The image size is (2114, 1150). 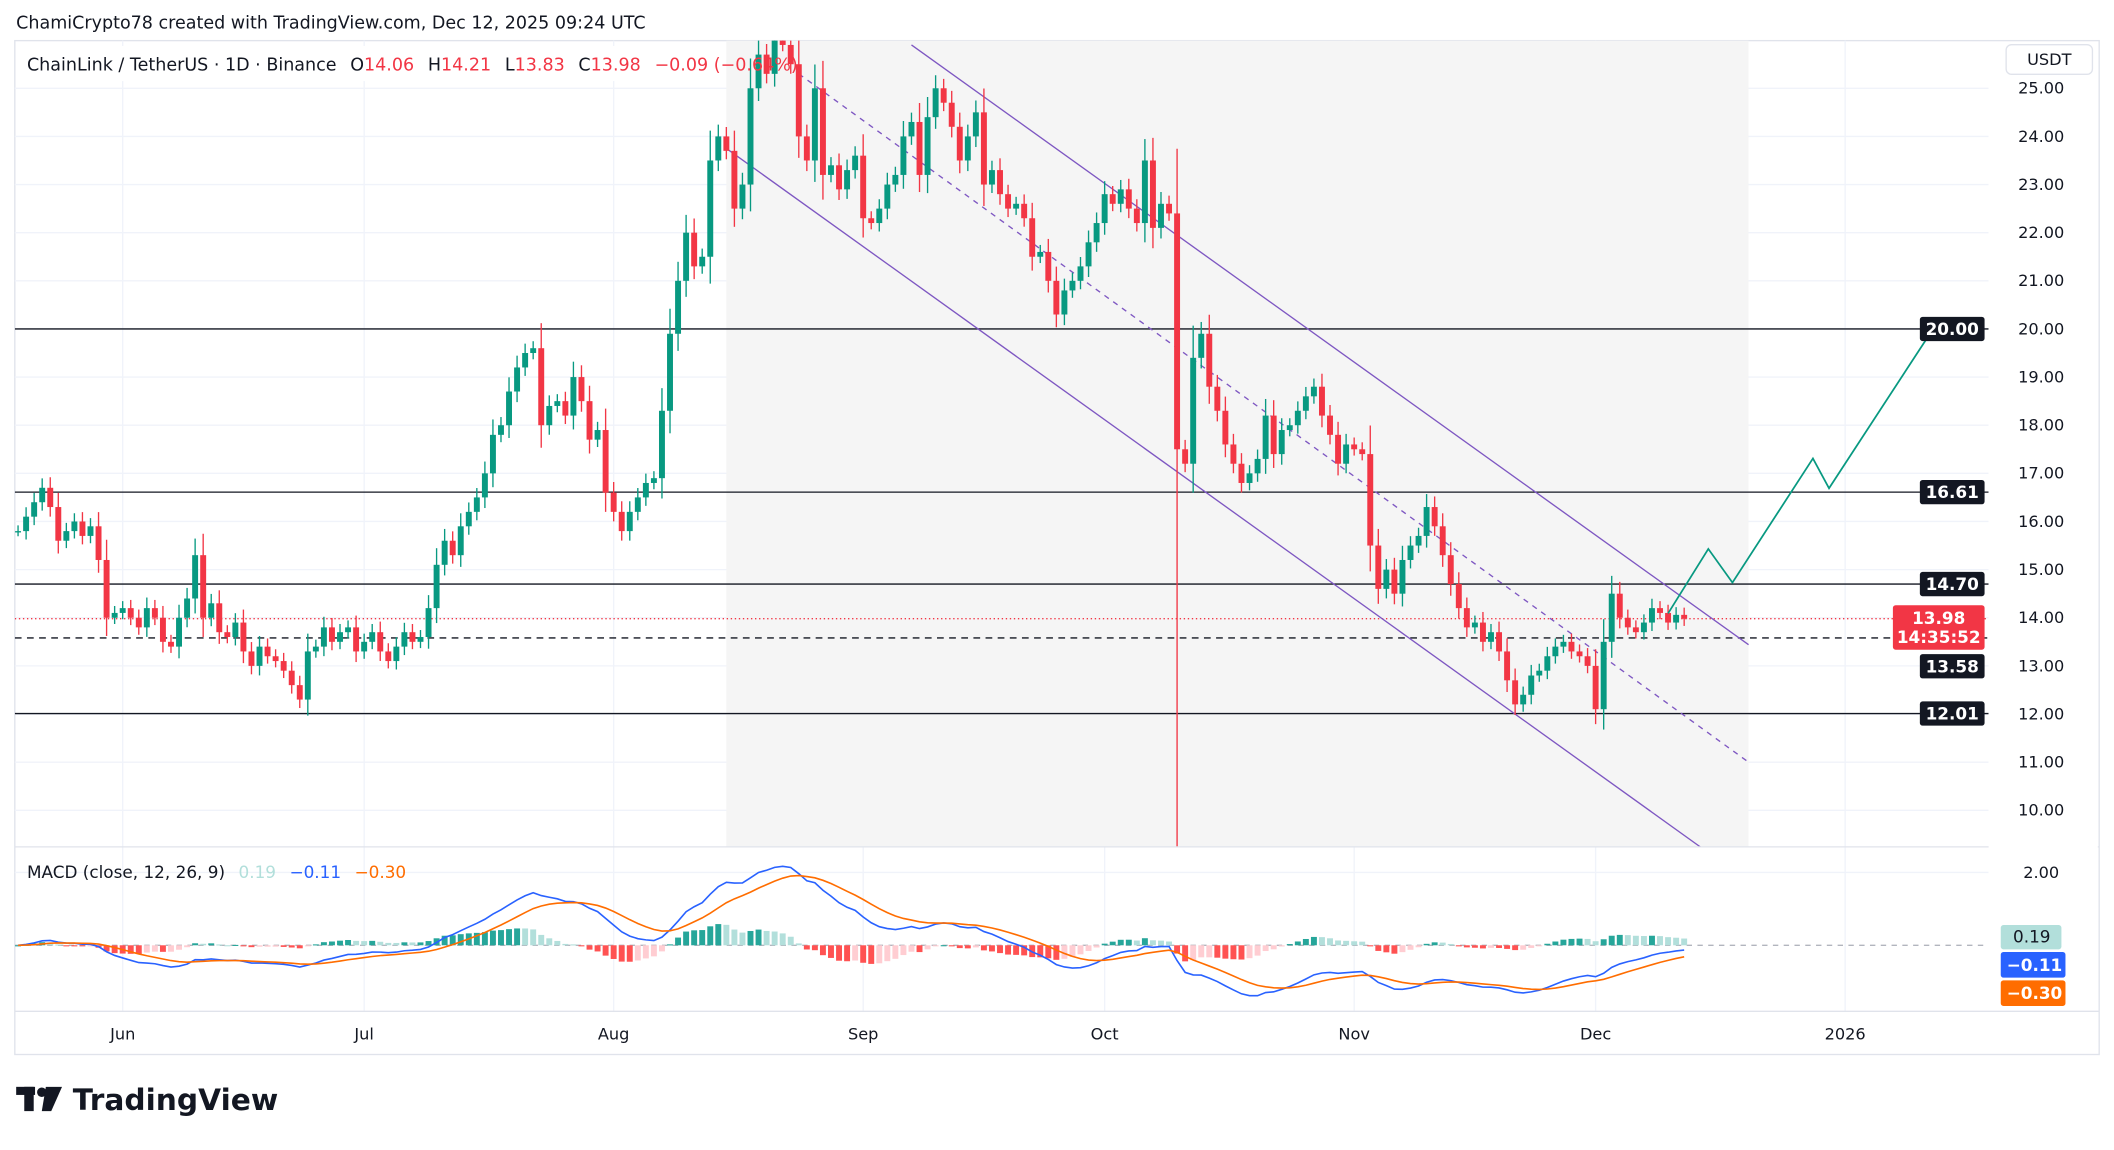 What do you see at coordinates (258, 872) in the screenshot?
I see `macd-hist-value: 0.19` at bounding box center [258, 872].